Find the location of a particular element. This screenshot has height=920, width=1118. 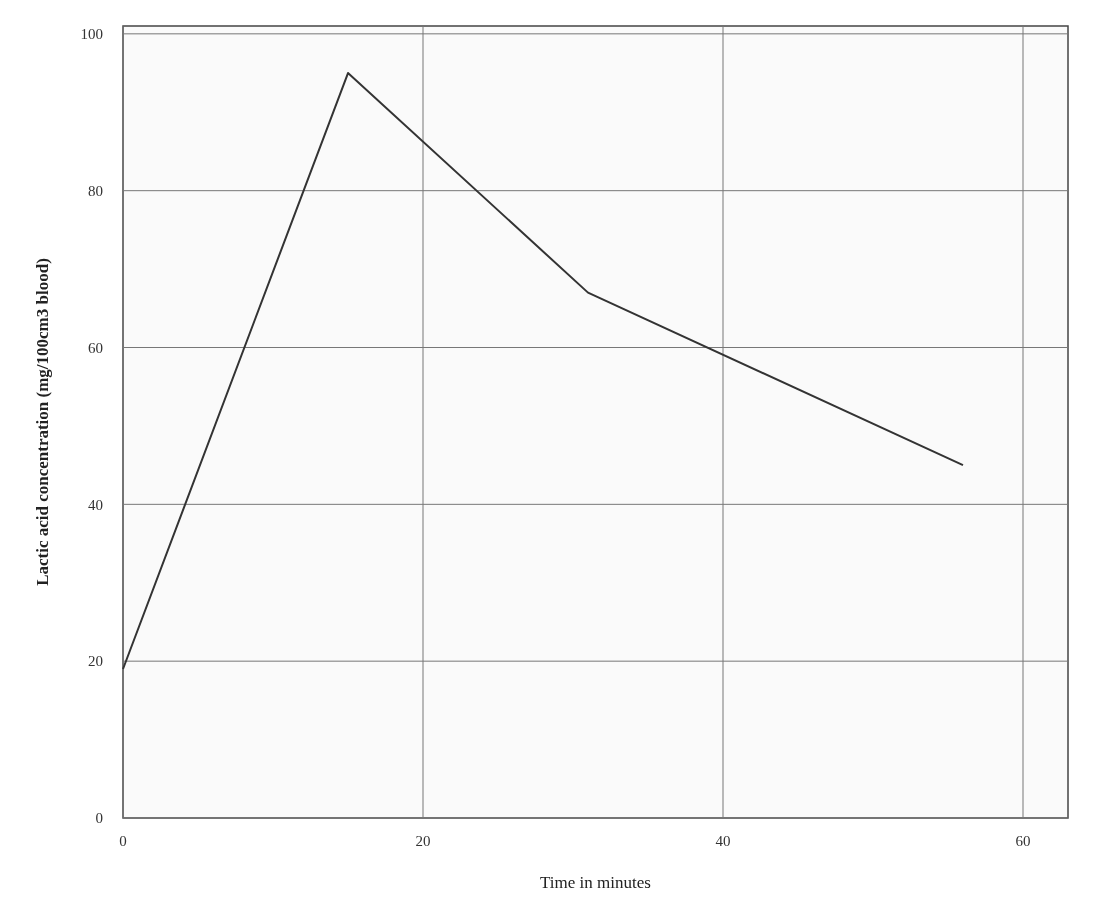

y-tick-label: 0 is located at coordinates (99, 818).